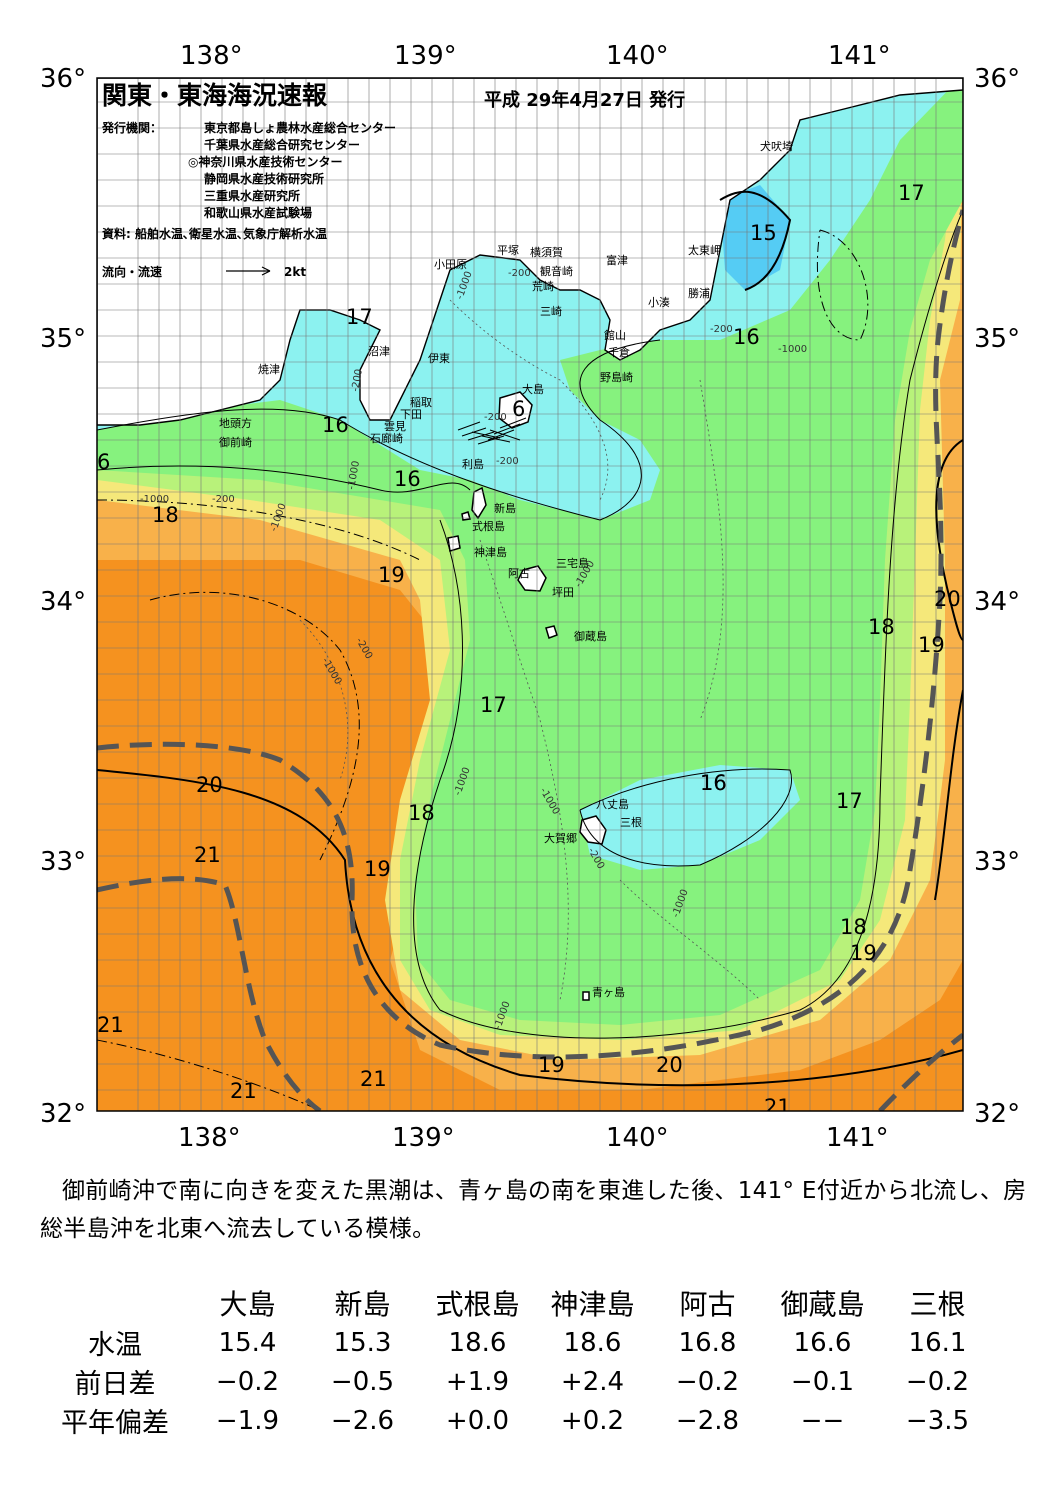 The image size is (1064, 1503). What do you see at coordinates (211, 56) in the screenshot?
I see `top-longitude-label: 138°` at bounding box center [211, 56].